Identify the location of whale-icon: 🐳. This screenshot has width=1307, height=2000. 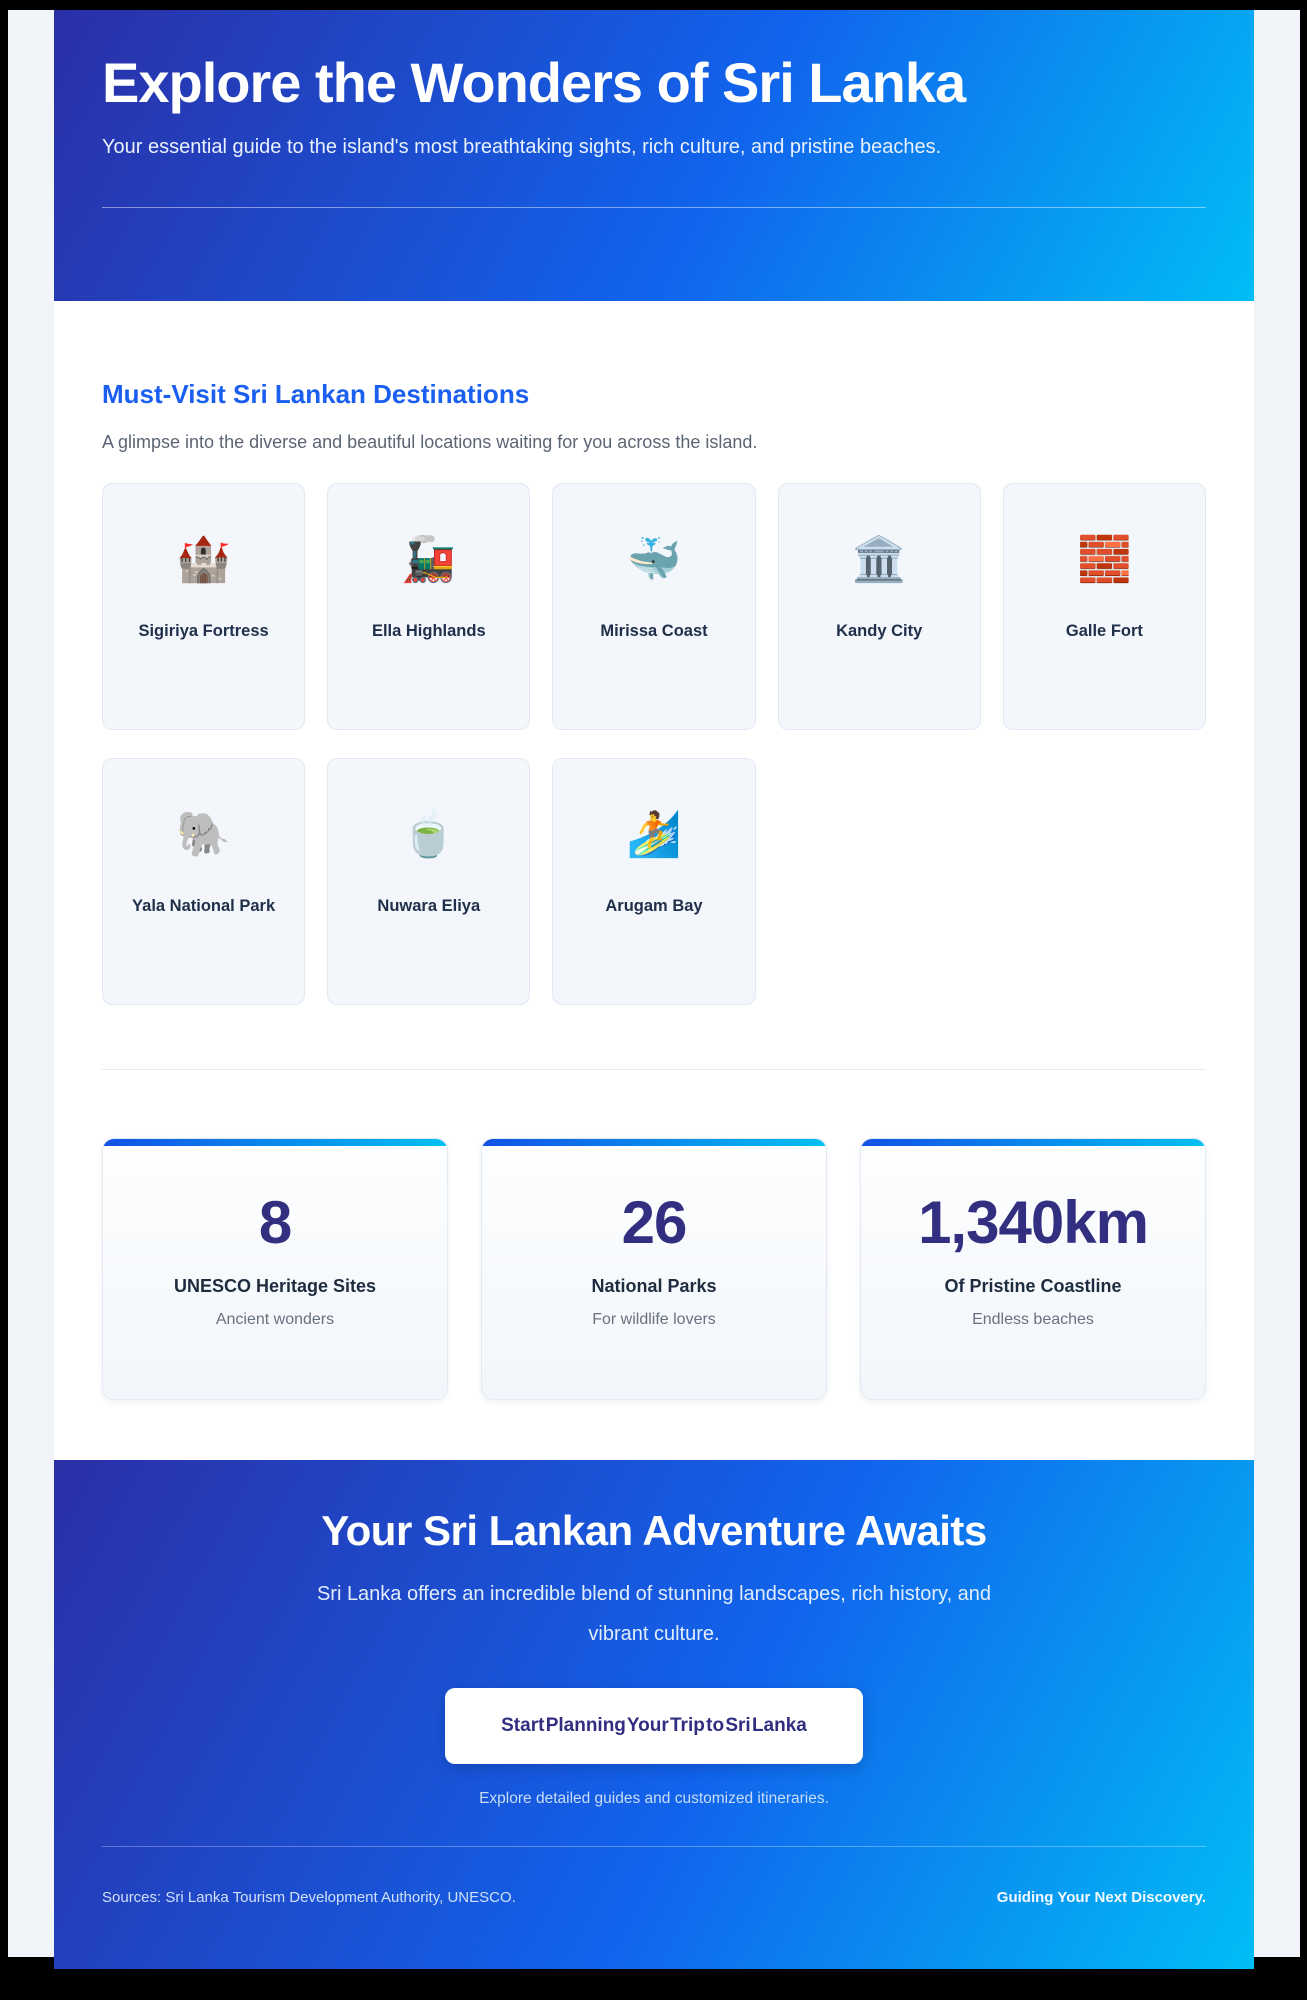
(654, 559).